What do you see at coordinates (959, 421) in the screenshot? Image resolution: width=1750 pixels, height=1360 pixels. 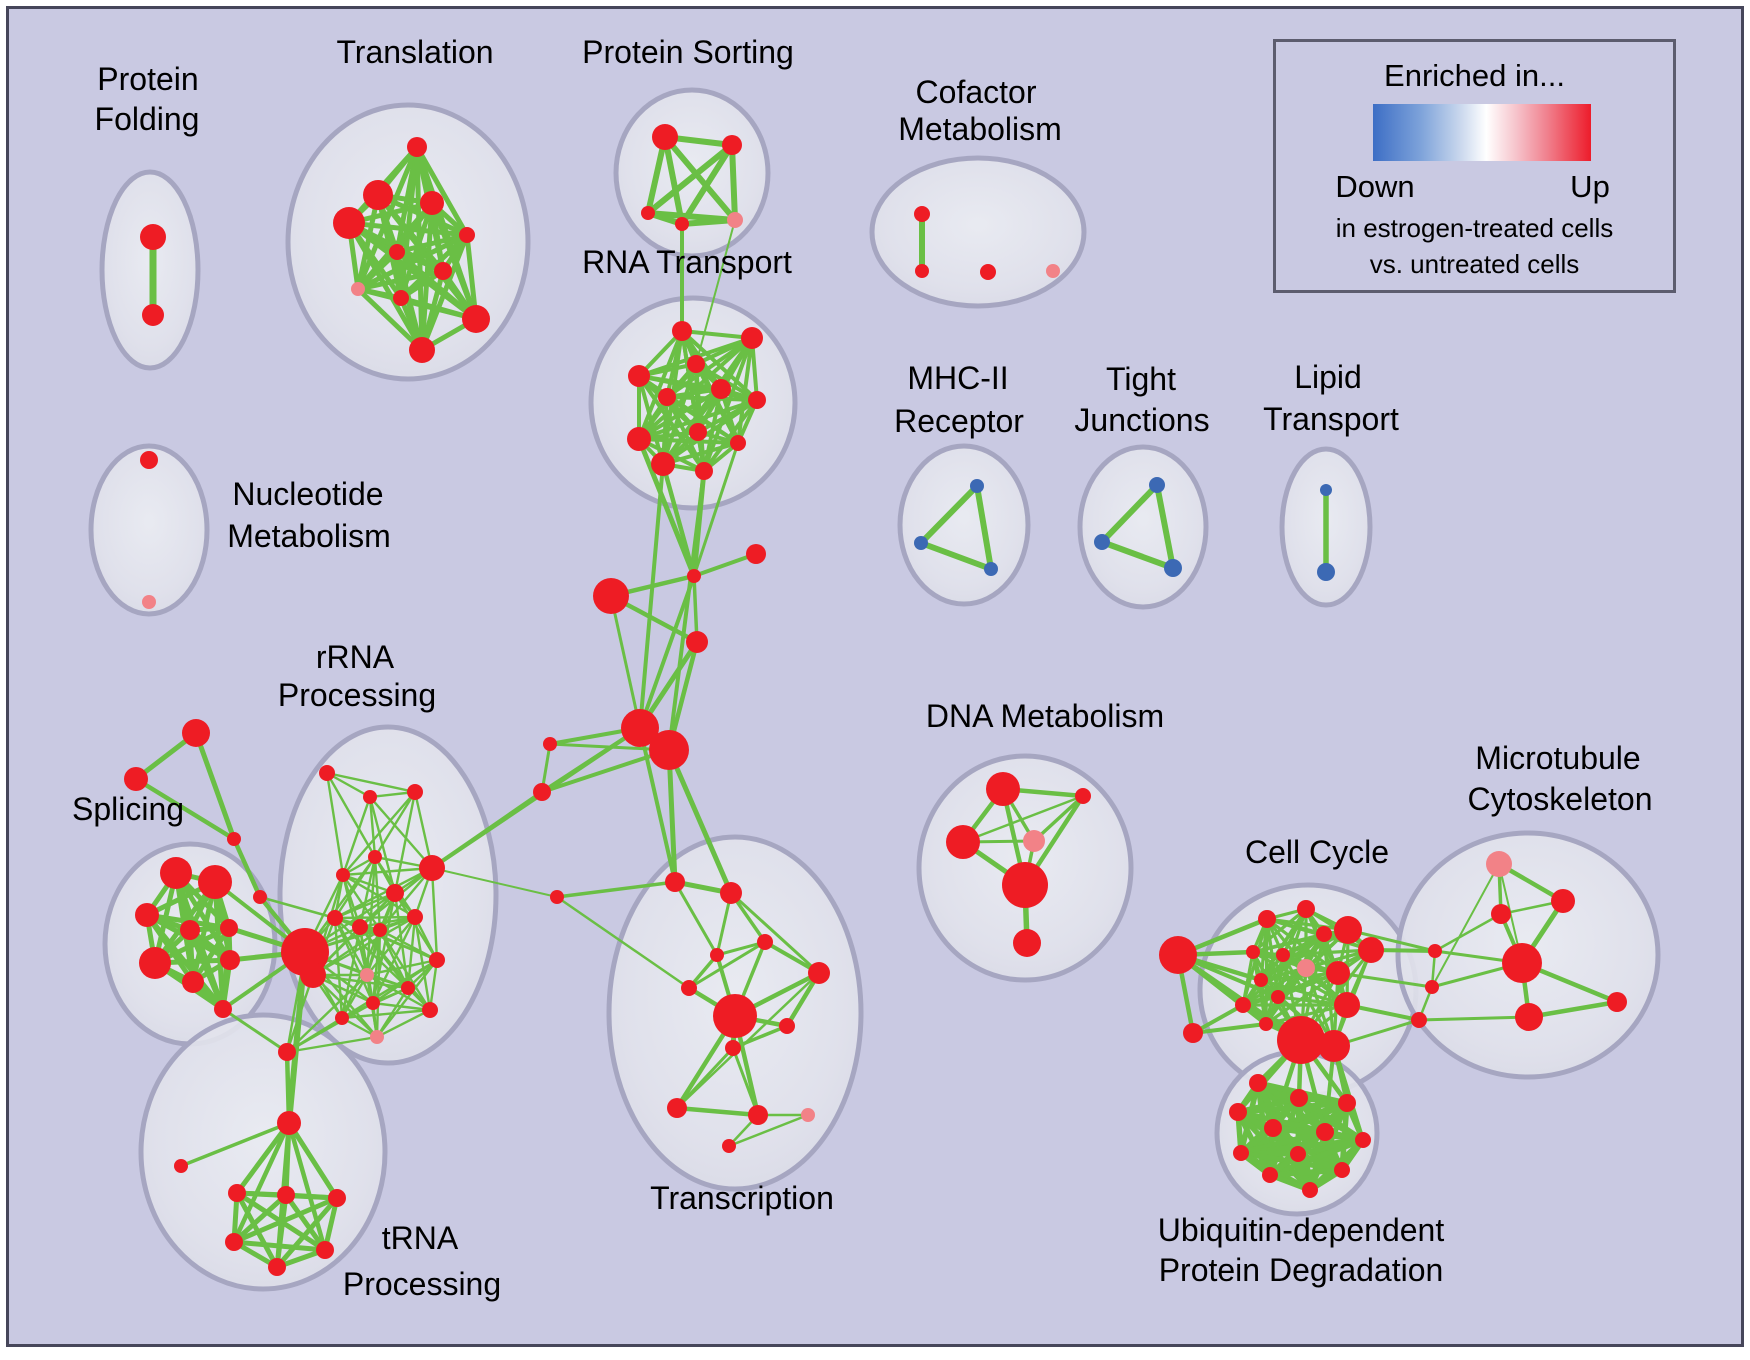 I see `mhc2-receptor-label: Receptor` at bounding box center [959, 421].